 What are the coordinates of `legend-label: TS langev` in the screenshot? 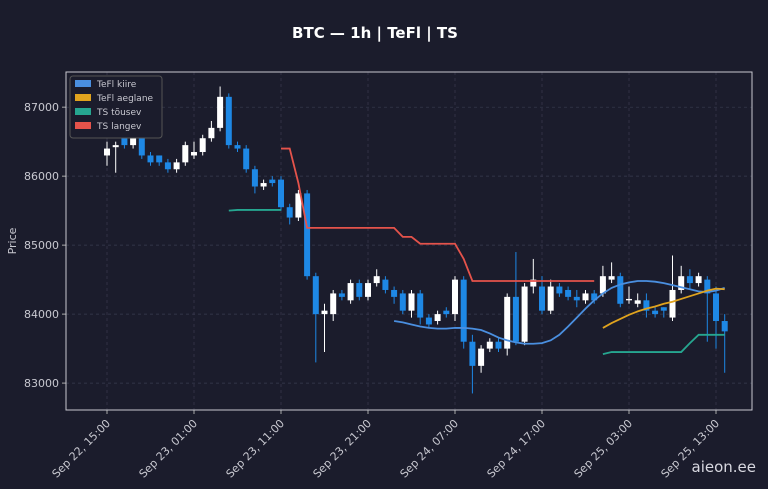 It's located at (119, 127).